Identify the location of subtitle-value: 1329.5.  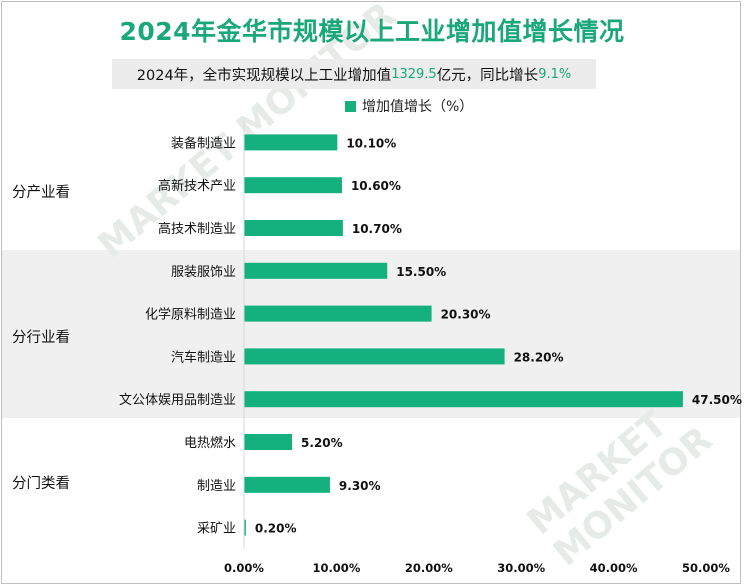
(414, 74).